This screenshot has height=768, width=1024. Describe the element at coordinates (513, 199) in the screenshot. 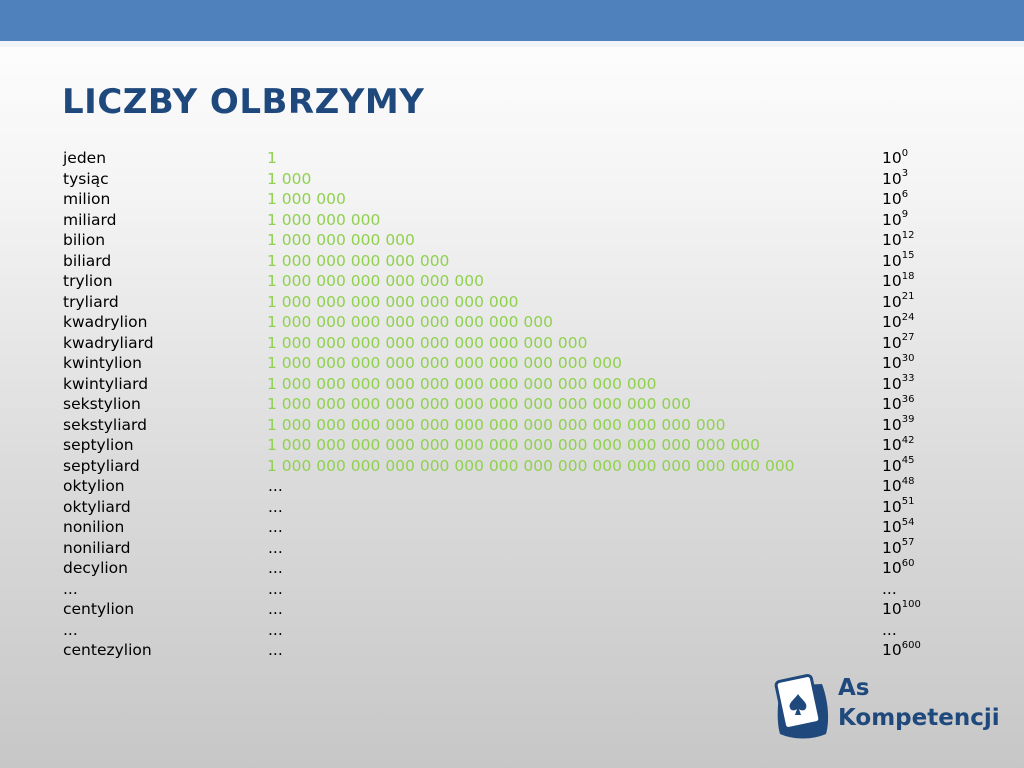

I see `table-row: milion 1 000 000 106` at that location.